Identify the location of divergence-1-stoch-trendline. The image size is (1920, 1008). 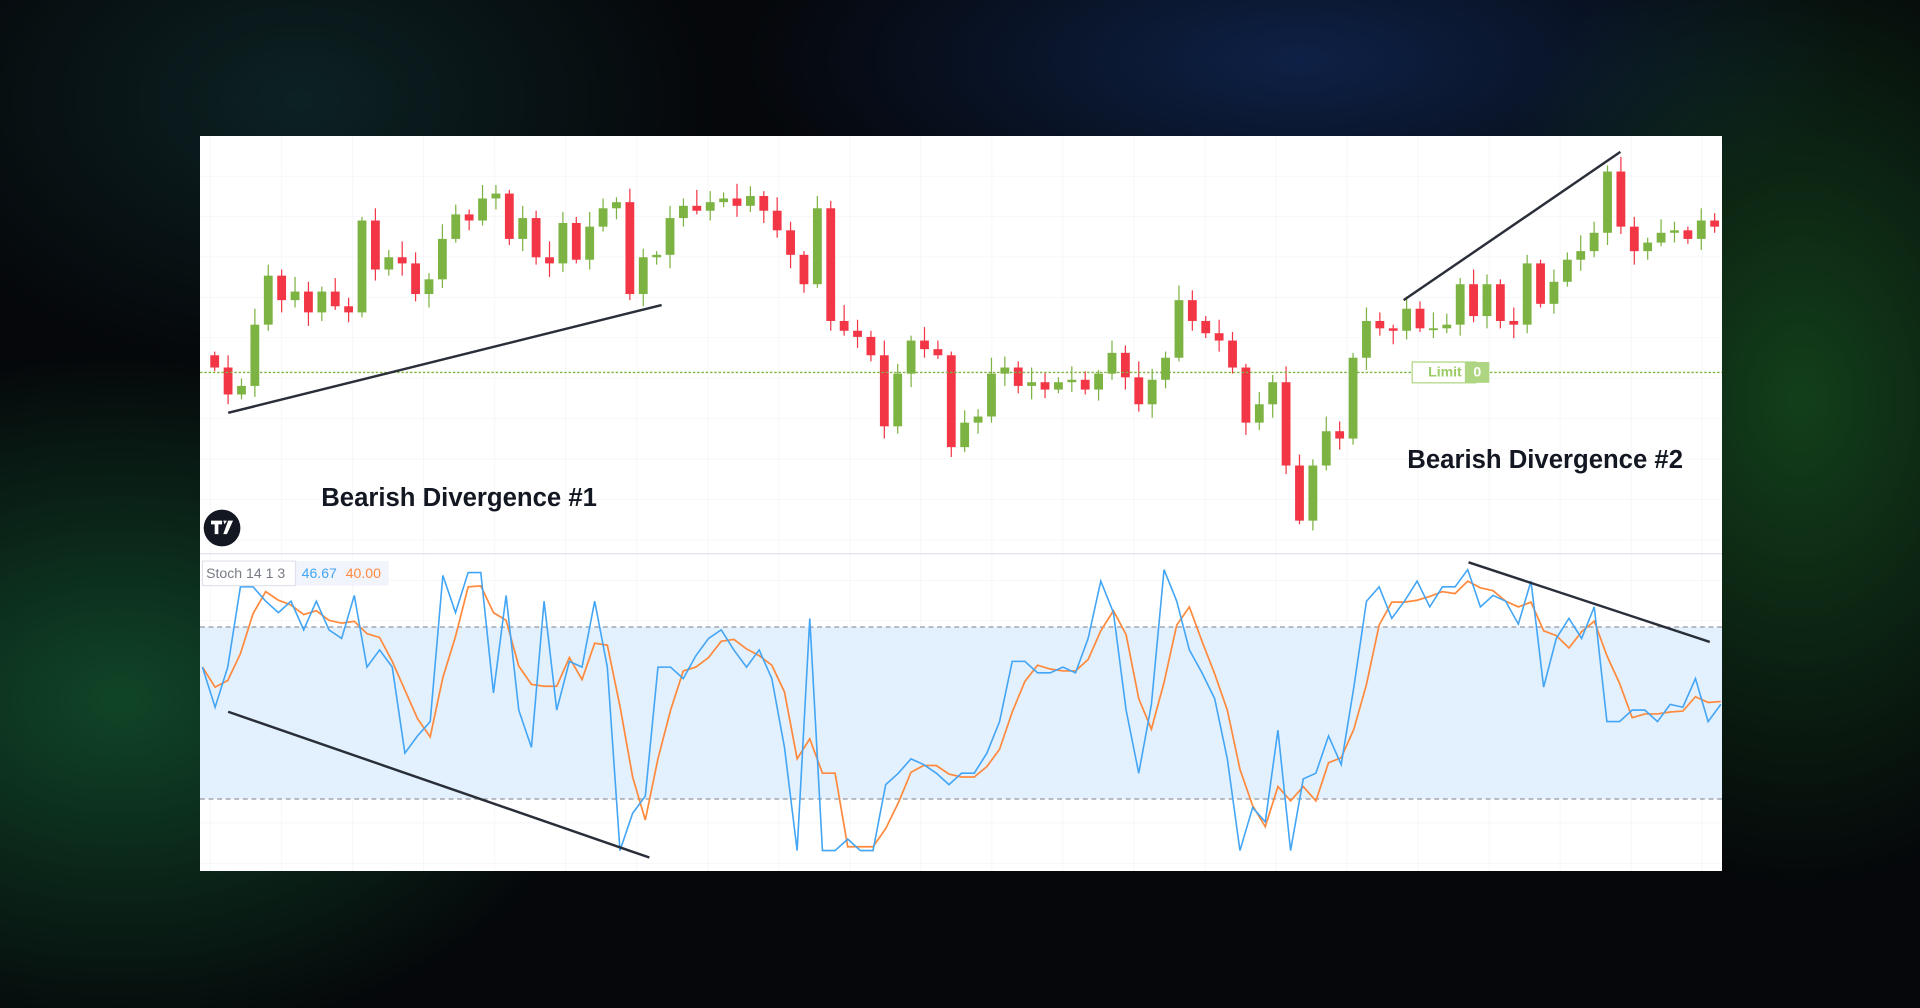
(438, 784).